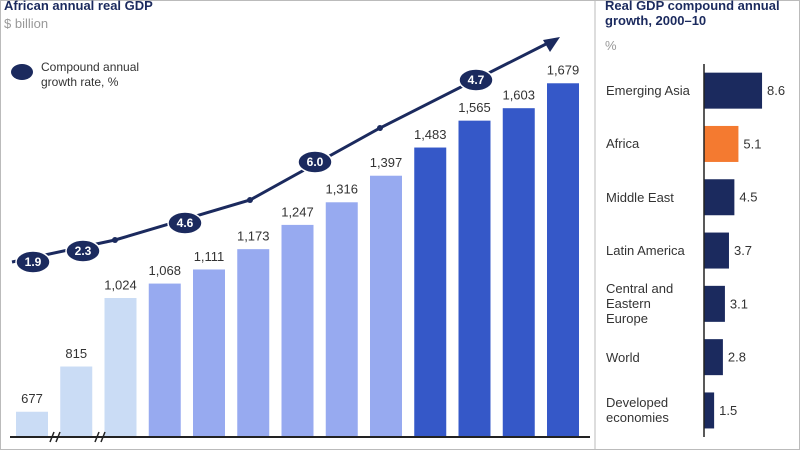 This screenshot has width=800, height=450. Describe the element at coordinates (253, 236) in the screenshot. I see `value-label: 1,173` at that location.